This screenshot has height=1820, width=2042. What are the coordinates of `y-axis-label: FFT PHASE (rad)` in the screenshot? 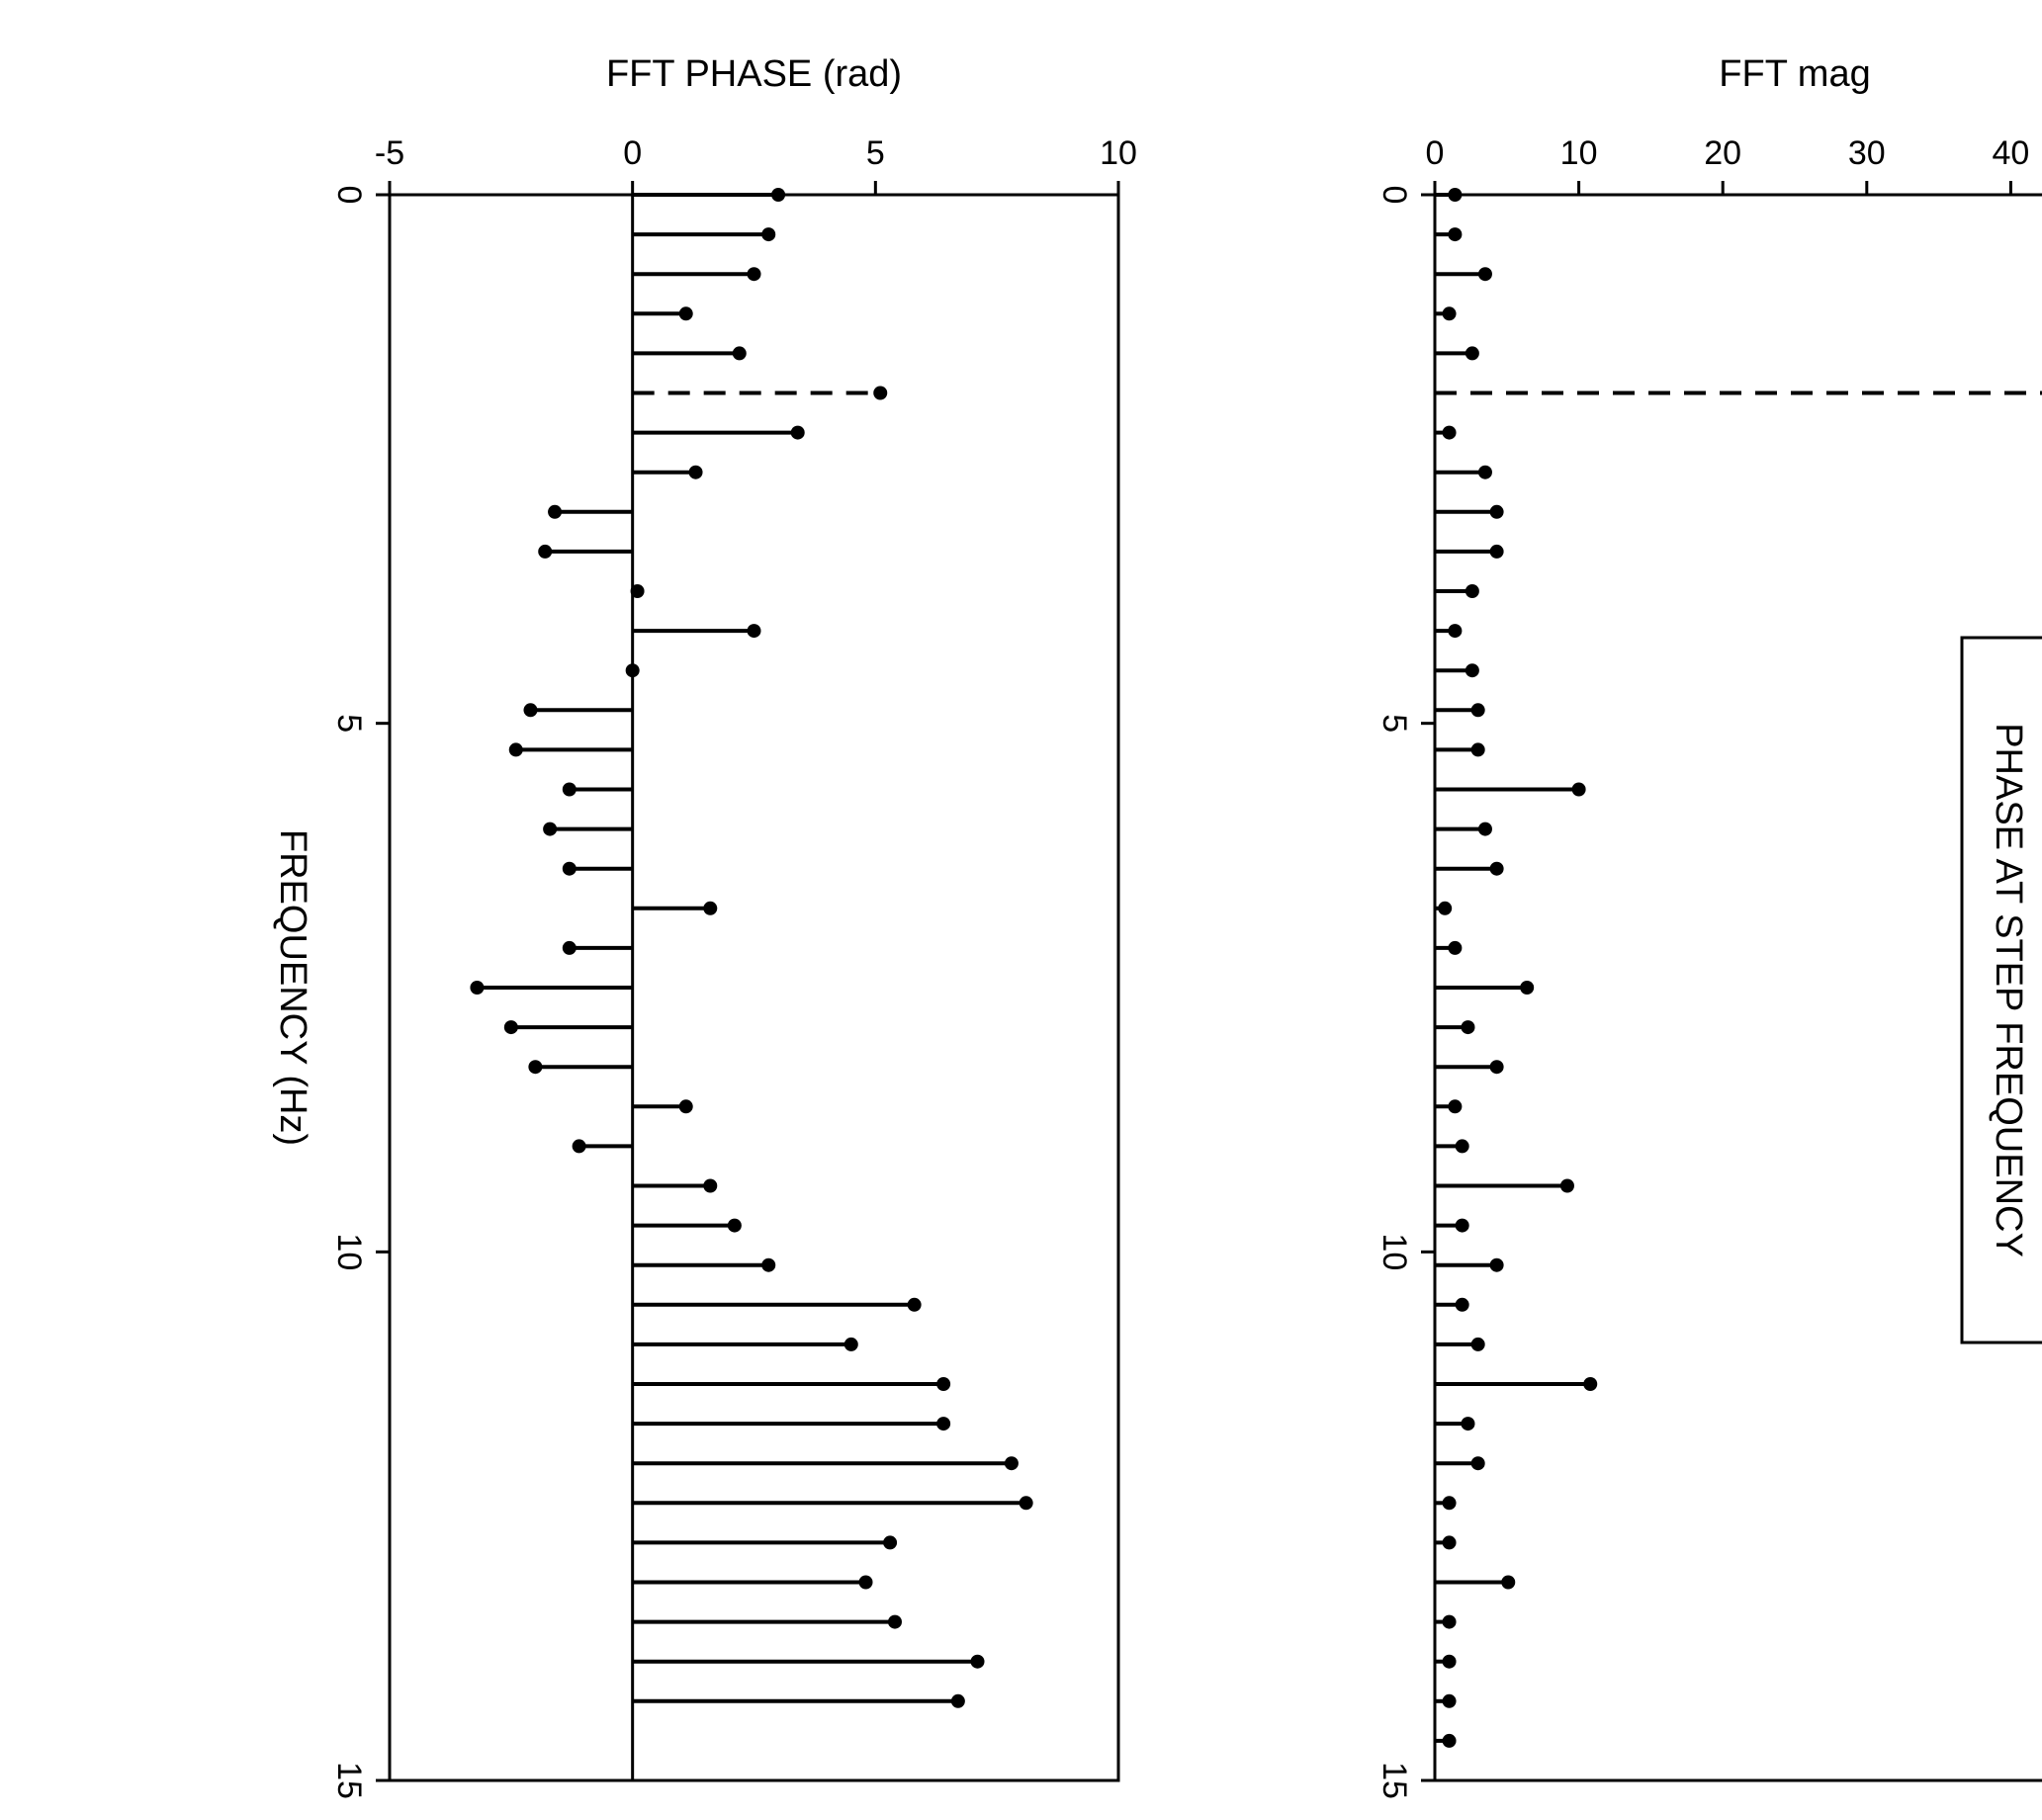 It's located at (754, 74).